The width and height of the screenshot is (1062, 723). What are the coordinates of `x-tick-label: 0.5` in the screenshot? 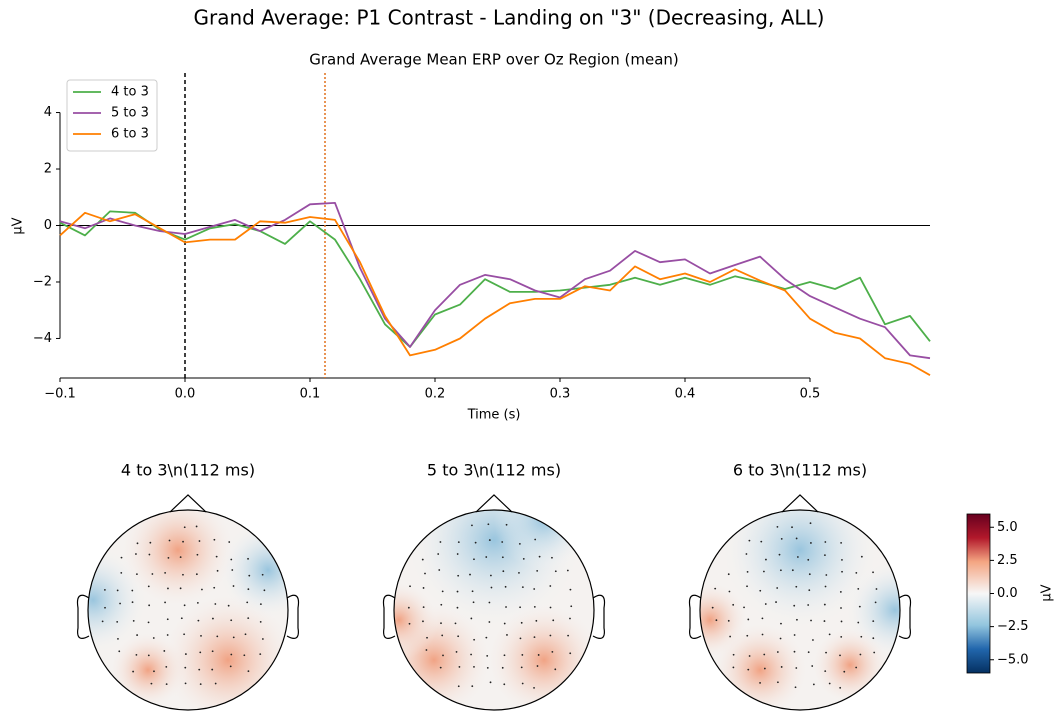 It's located at (810, 394).